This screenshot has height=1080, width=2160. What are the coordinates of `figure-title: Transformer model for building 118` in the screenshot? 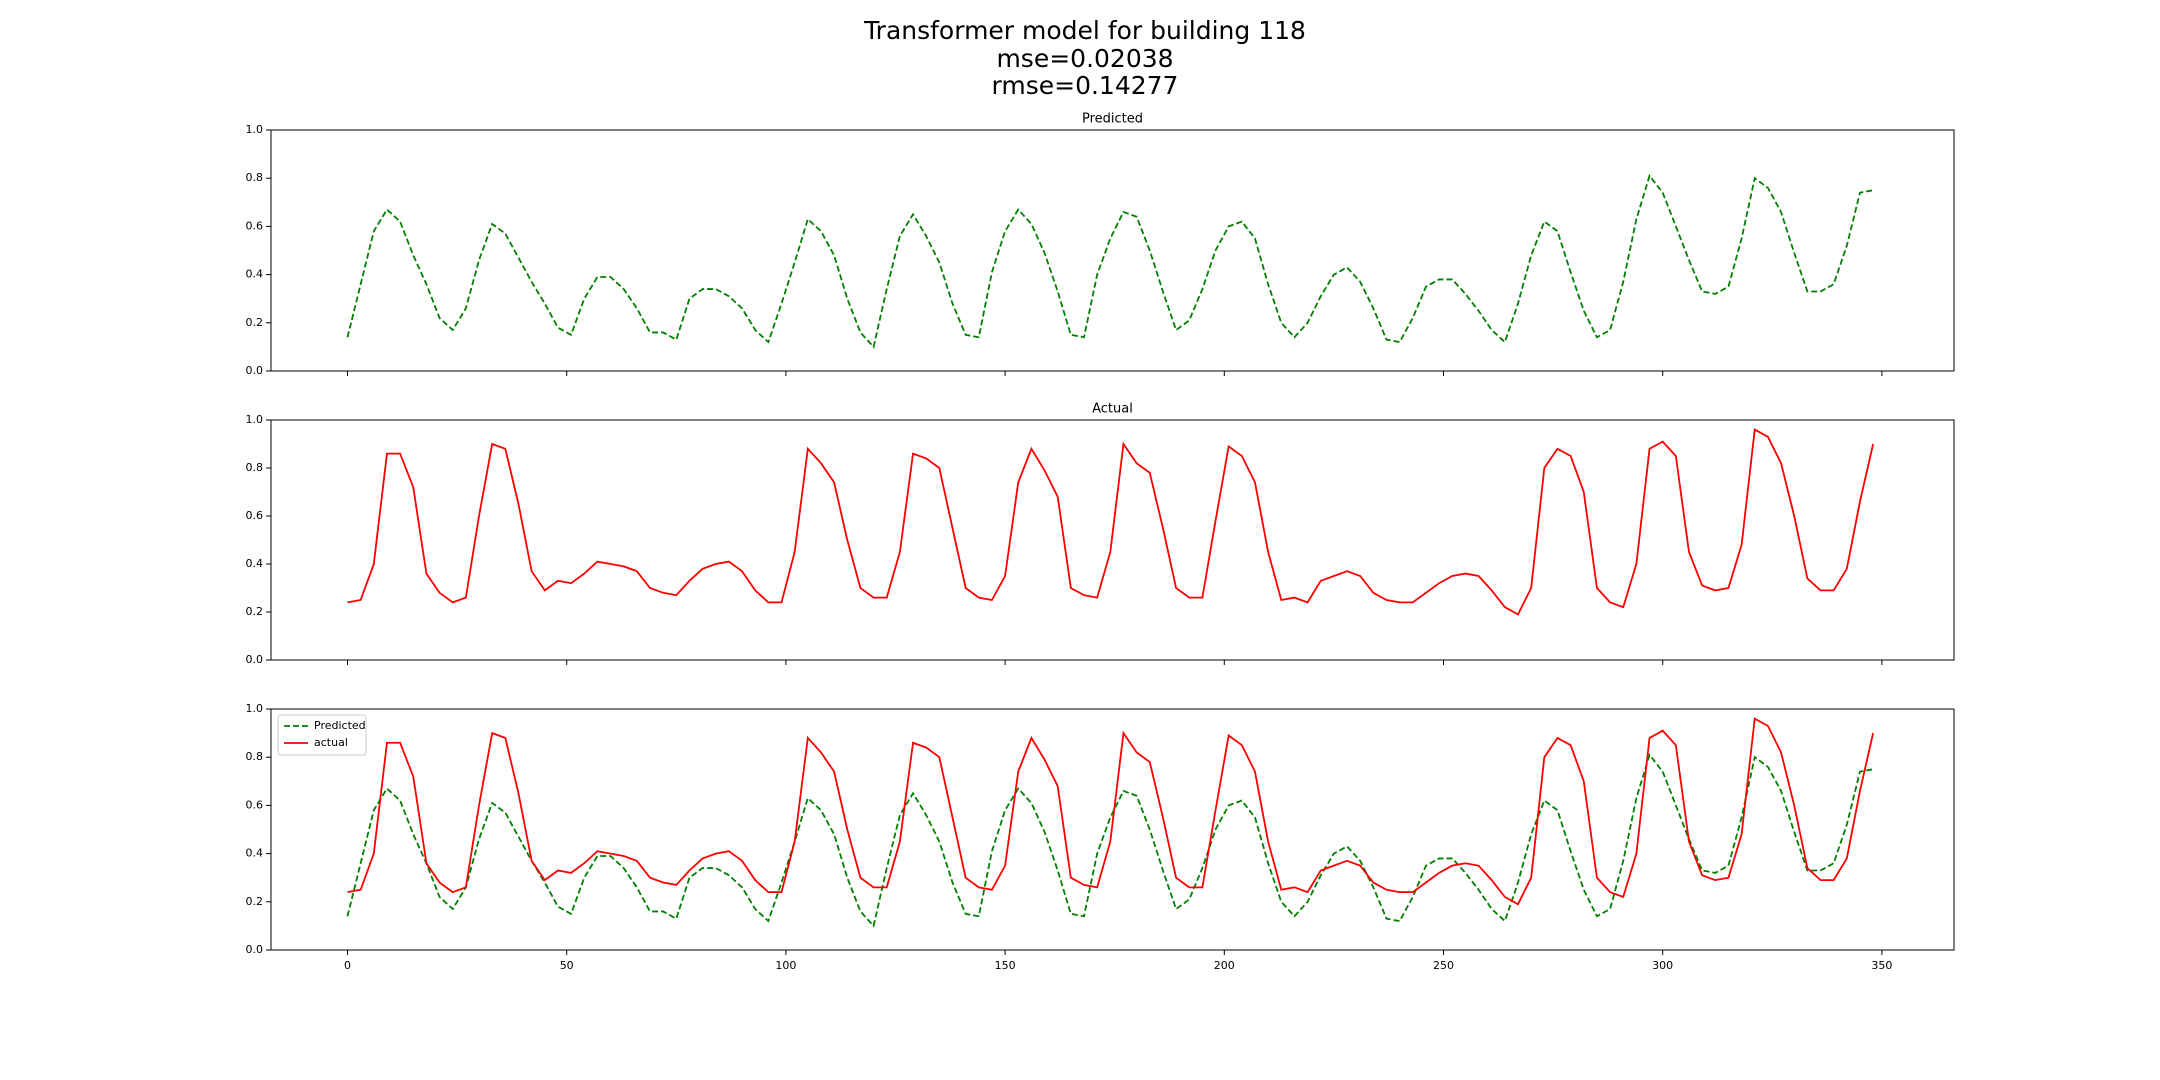 It's located at (1084, 30).